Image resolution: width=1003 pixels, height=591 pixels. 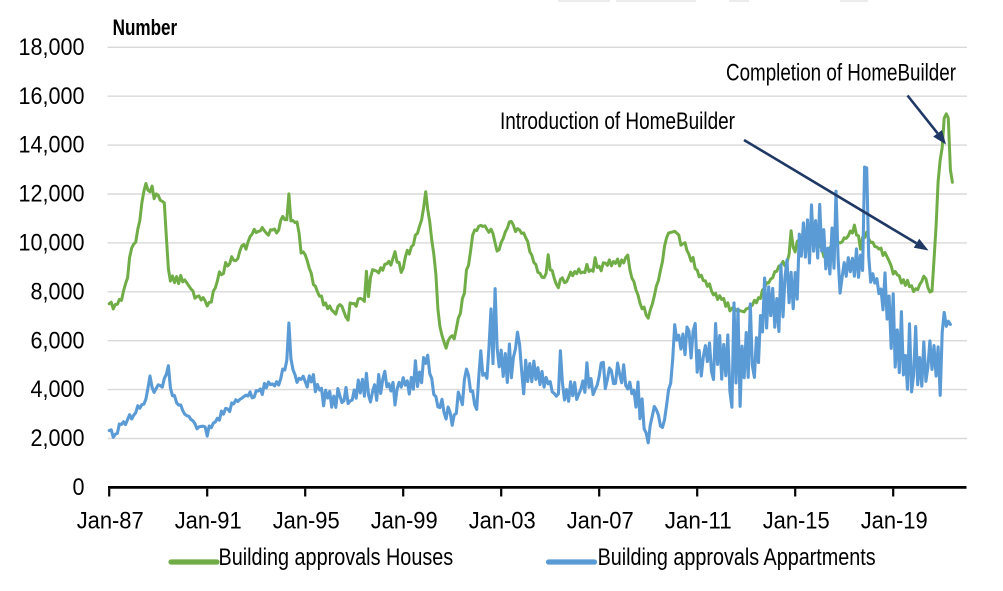 I want to click on svg-text: Completion of HomeBuilder, so click(x=841, y=73).